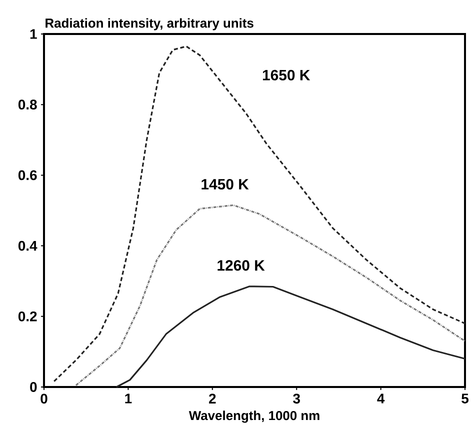  What do you see at coordinates (212, 399) in the screenshot?
I see `x-tick-label: 2` at bounding box center [212, 399].